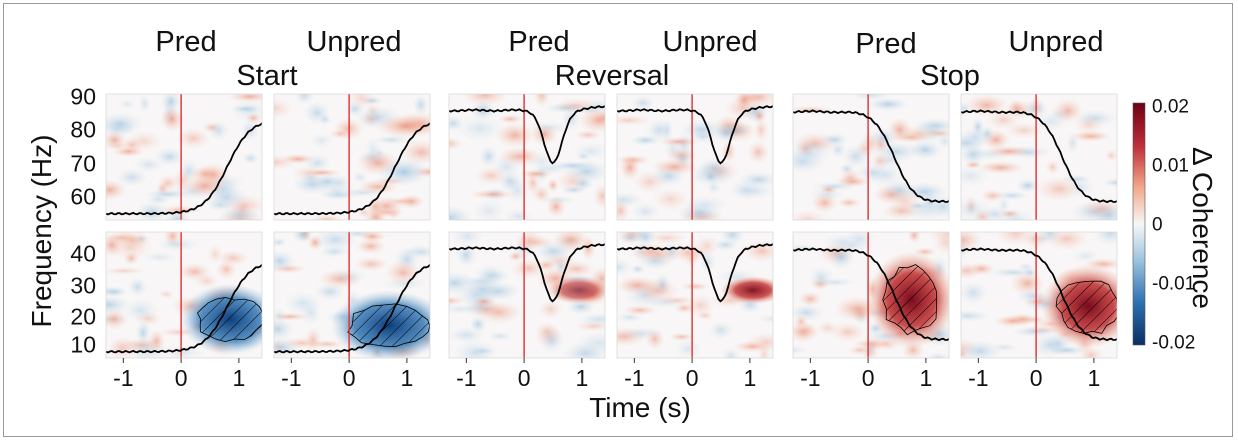 The height and width of the screenshot is (441, 1238). Describe the element at coordinates (1174, 343) in the screenshot. I see `colorbar-tick-min: -0.02` at that location.